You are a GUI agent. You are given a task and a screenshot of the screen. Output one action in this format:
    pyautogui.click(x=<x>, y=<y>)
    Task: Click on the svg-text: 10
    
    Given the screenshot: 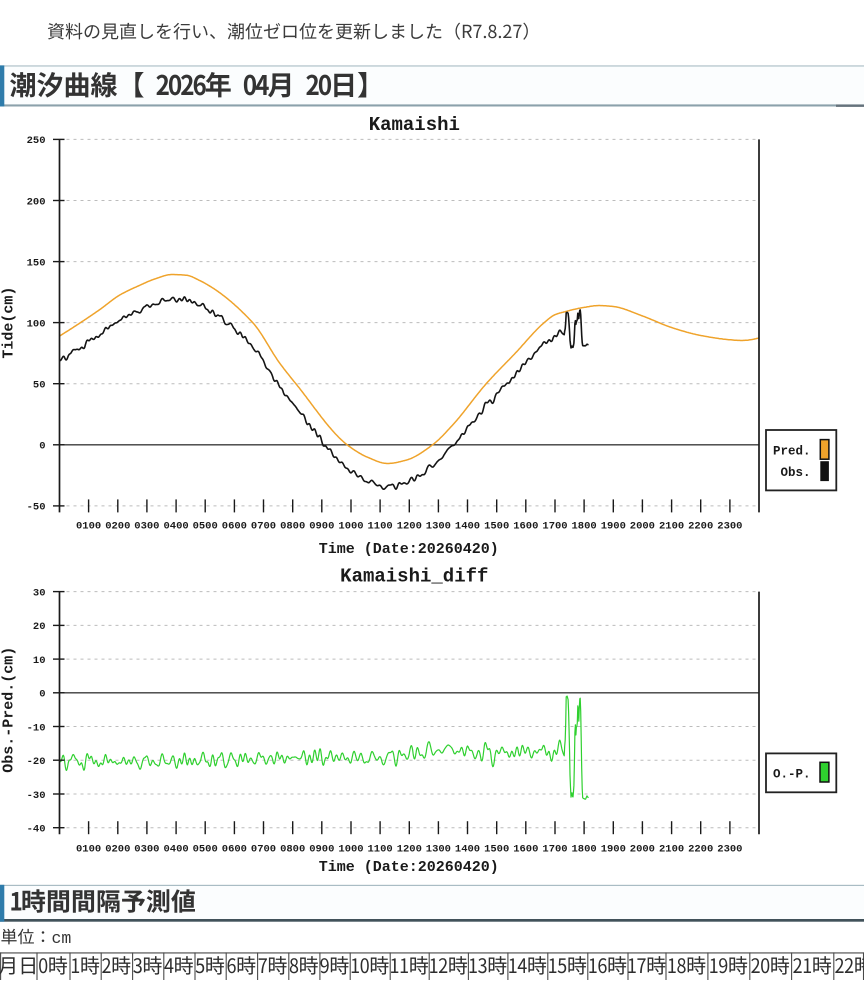 What is the action you would take?
    pyautogui.click(x=39, y=661)
    